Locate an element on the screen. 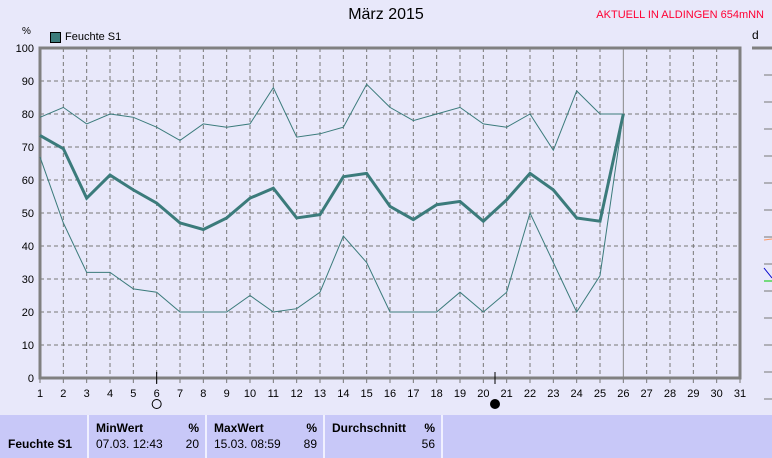  y-tick-label: 10 is located at coordinates (28, 346).